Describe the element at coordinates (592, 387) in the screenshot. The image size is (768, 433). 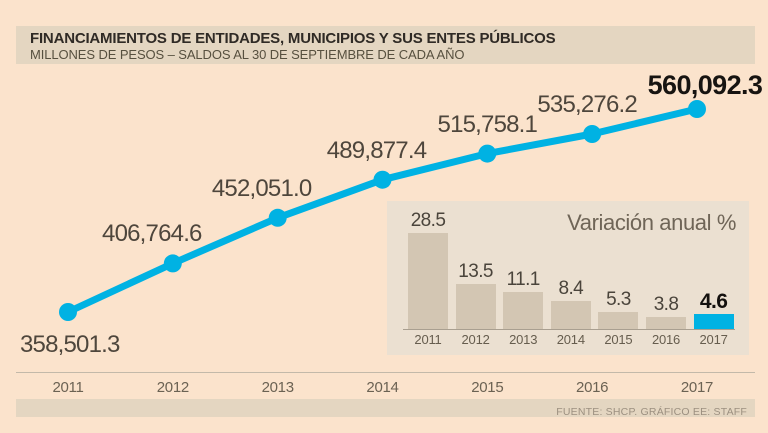
I see `x-tick-2016: 2016` at that location.